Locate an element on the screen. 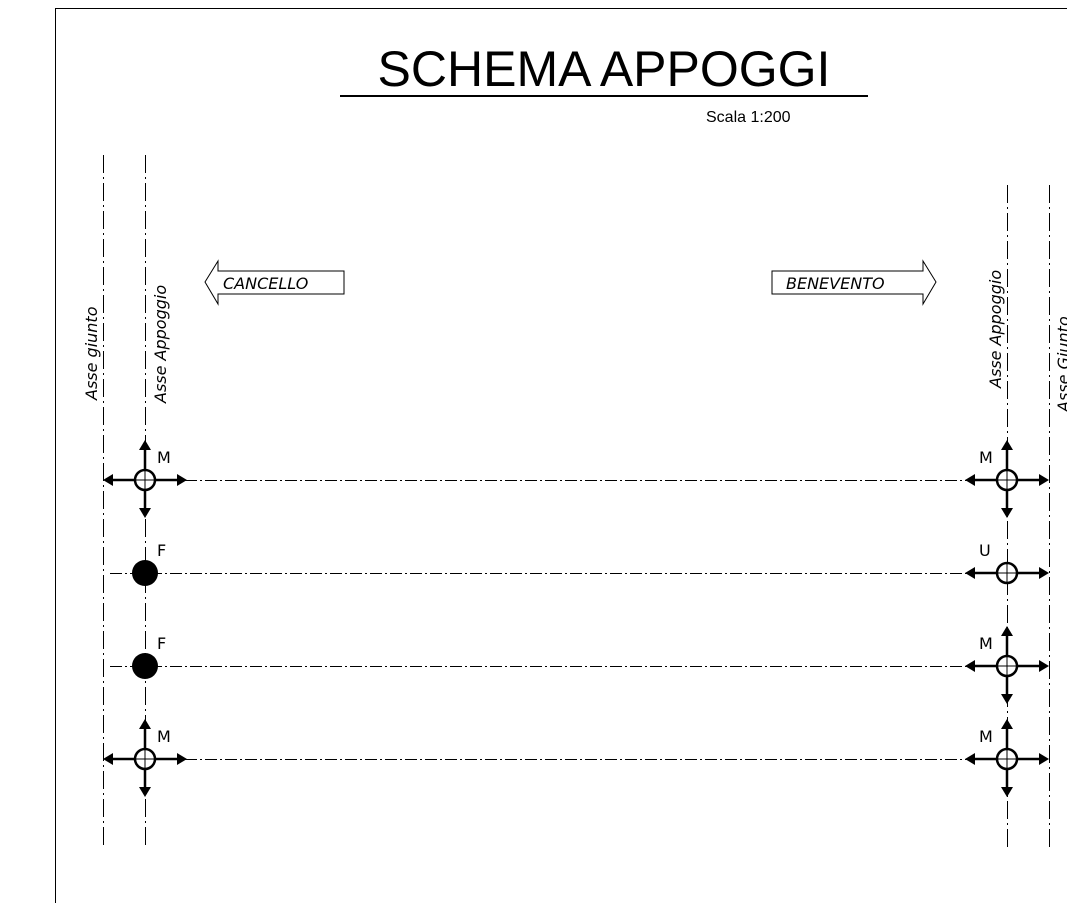 This screenshot has height=903, width=1067. right-support-2: U is located at coordinates (1007, 563).